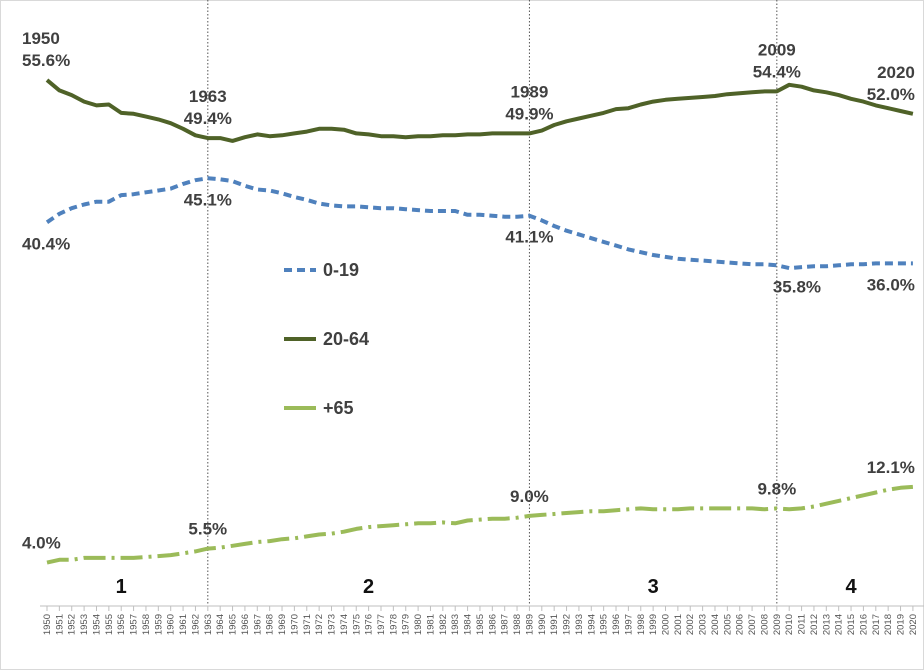  Describe the element at coordinates (406, 624) in the screenshot. I see `x-tick-label-1979: 1979` at that location.